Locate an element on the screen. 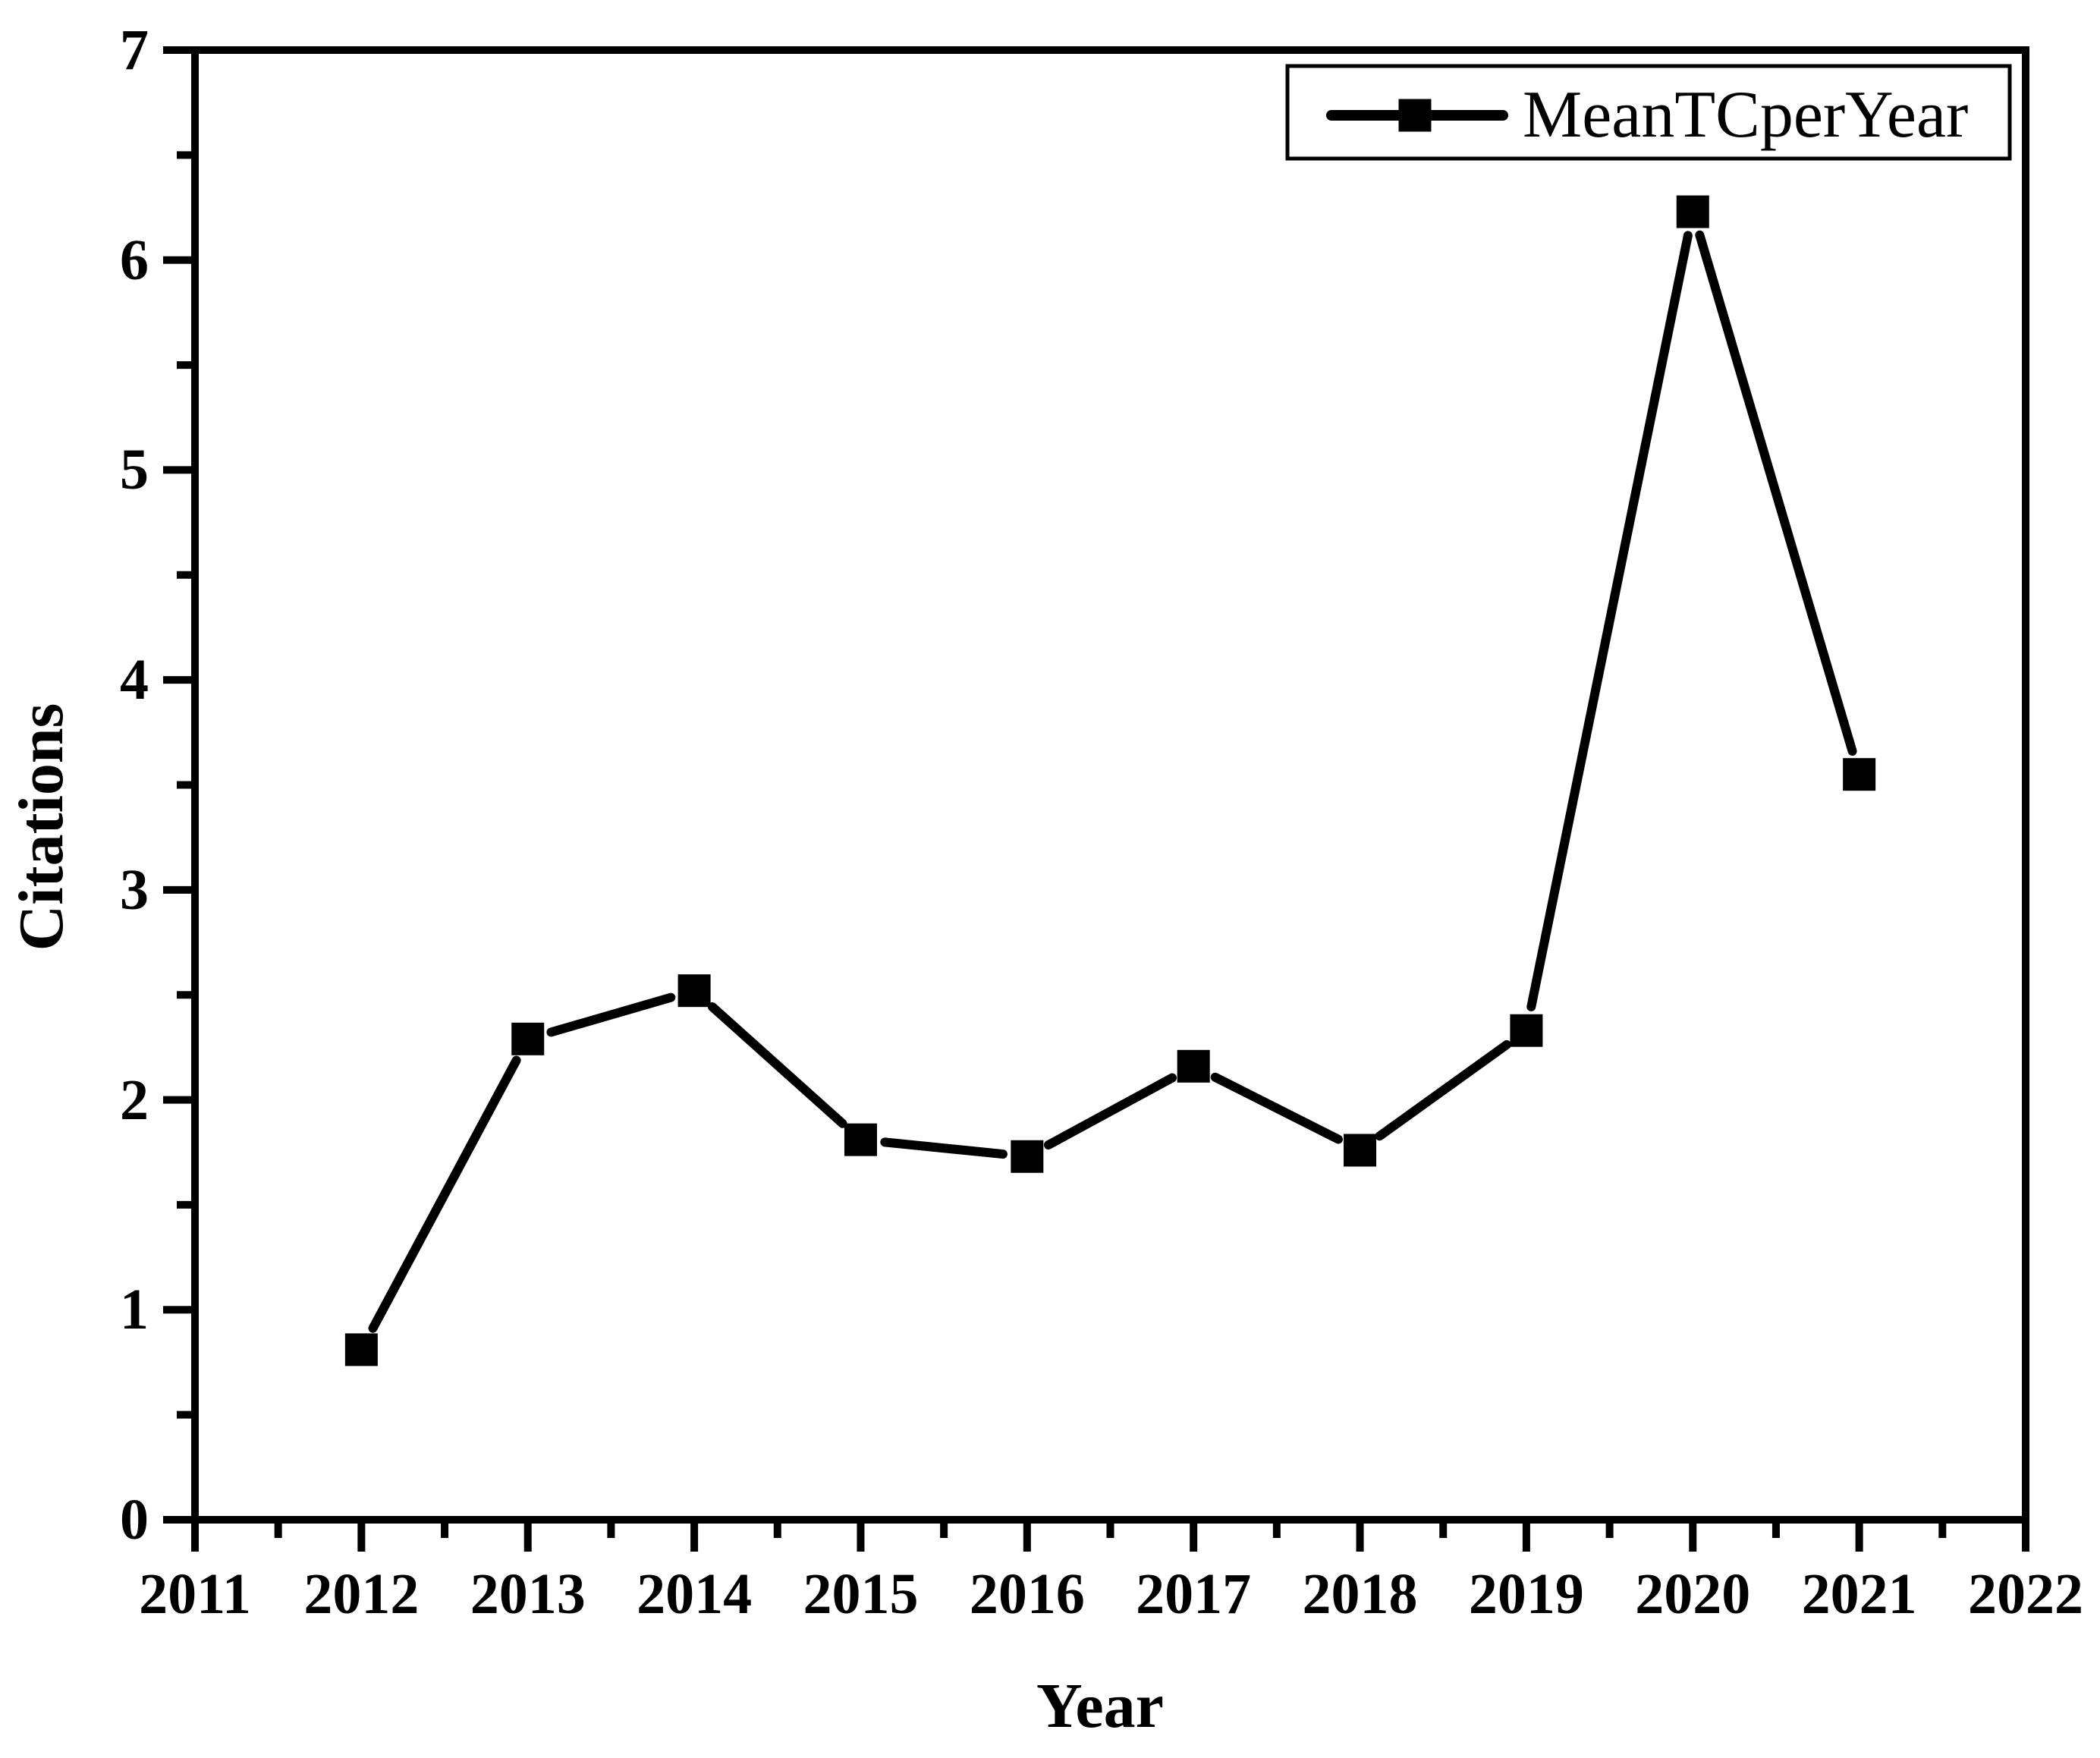 This screenshot has height=1758, width=2100. x-tick-label-2018: 2018 is located at coordinates (1360, 1594).